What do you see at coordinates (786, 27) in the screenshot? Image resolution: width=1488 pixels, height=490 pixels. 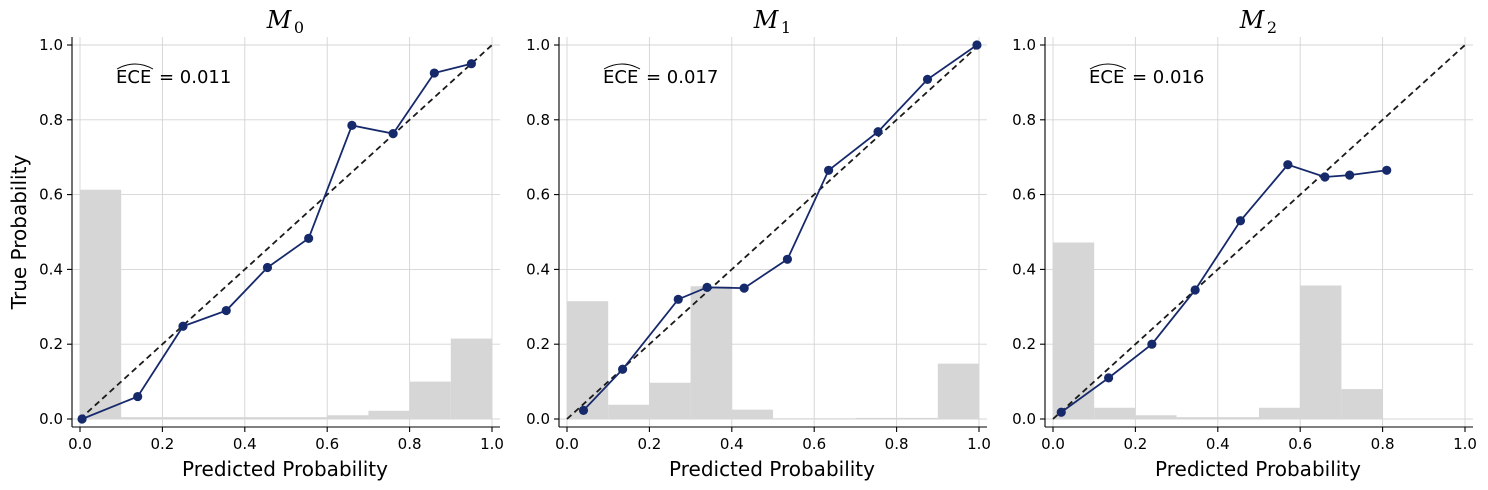 I see `panel-title-subscript: 1` at bounding box center [786, 27].